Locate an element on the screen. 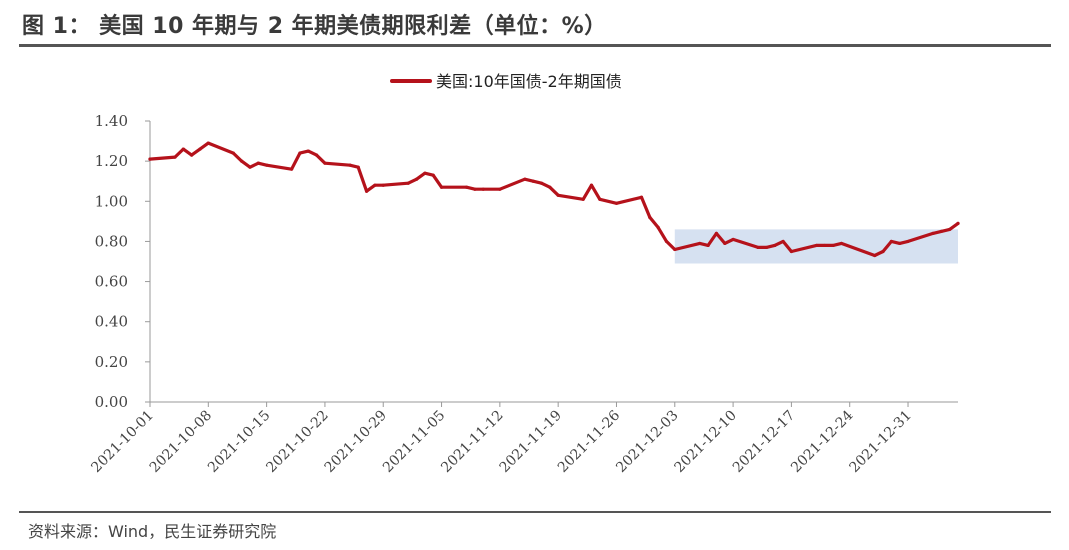  y-tick-label: 0.00 is located at coordinates (111, 402).